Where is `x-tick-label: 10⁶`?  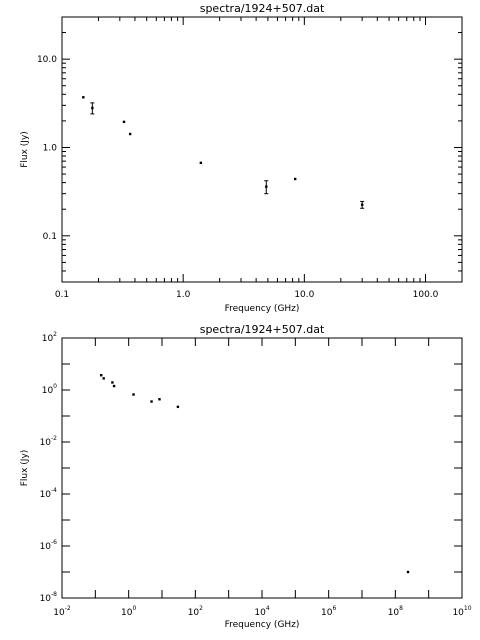
x-tick-label: 10⁶ is located at coordinates (328, 611).